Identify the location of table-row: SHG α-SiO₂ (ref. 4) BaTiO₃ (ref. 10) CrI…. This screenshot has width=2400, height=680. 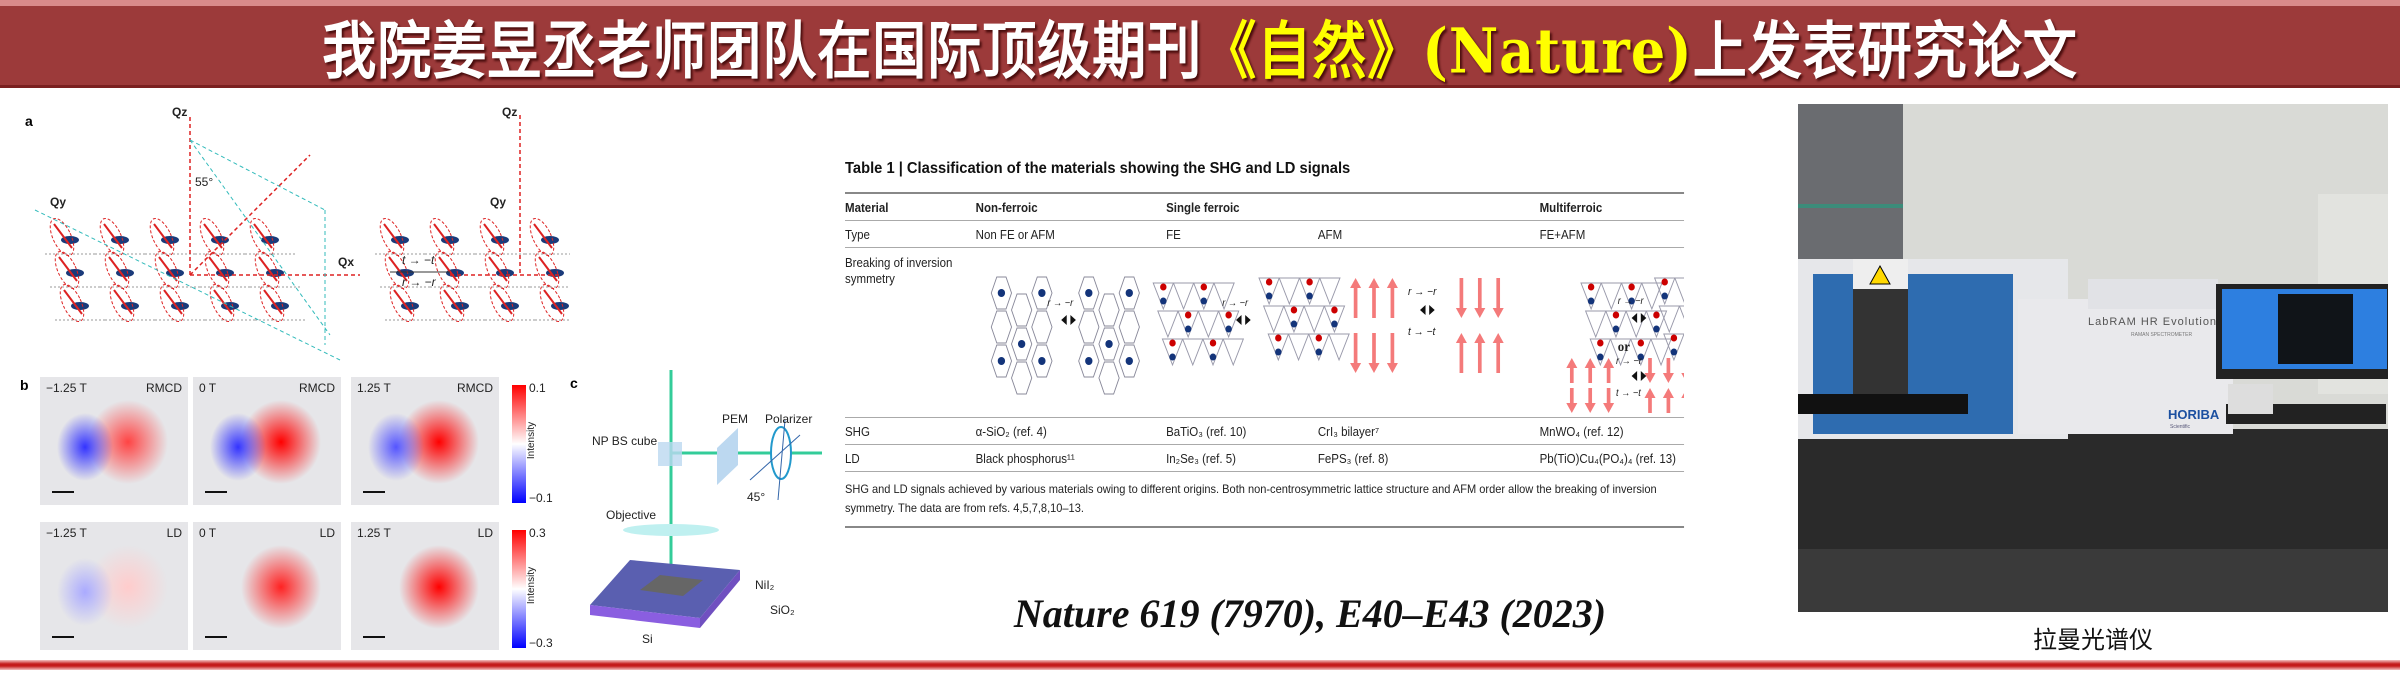
(1265, 431).